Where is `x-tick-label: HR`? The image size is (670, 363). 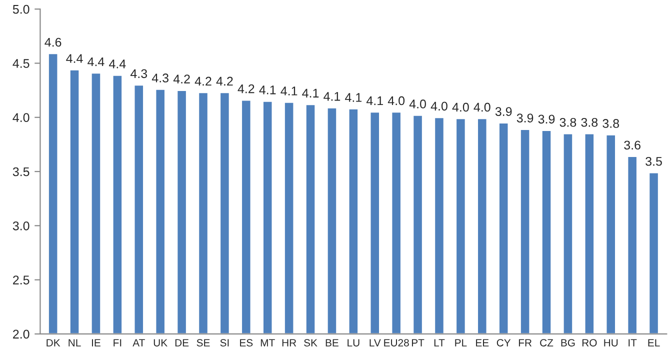 x-tick-label: HR is located at coordinates (289, 342).